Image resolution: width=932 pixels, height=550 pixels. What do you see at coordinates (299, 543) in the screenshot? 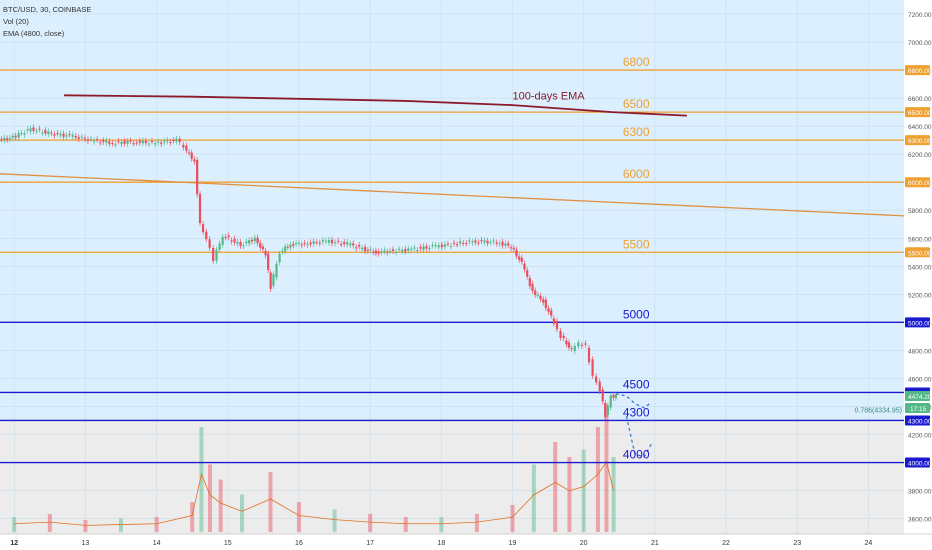
I see `time-tick-label: 16` at bounding box center [299, 543].